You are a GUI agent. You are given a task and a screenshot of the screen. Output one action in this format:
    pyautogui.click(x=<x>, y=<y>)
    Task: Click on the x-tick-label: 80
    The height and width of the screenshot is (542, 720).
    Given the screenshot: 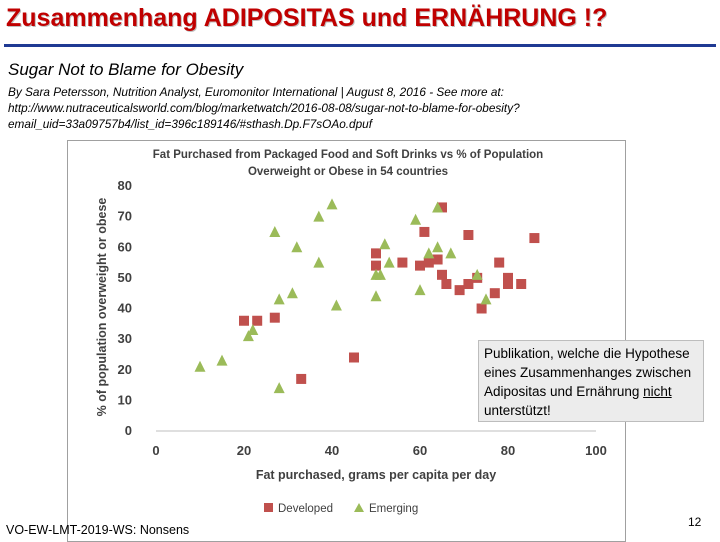 What is the action you would take?
    pyautogui.click(x=508, y=450)
    